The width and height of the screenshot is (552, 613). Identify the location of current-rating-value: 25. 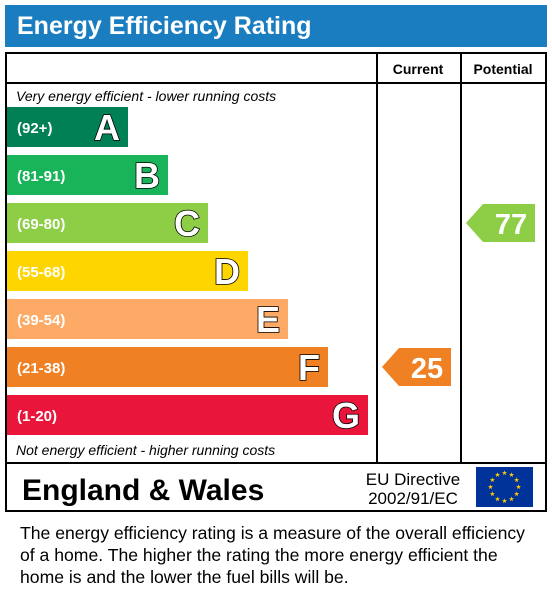
(427, 369).